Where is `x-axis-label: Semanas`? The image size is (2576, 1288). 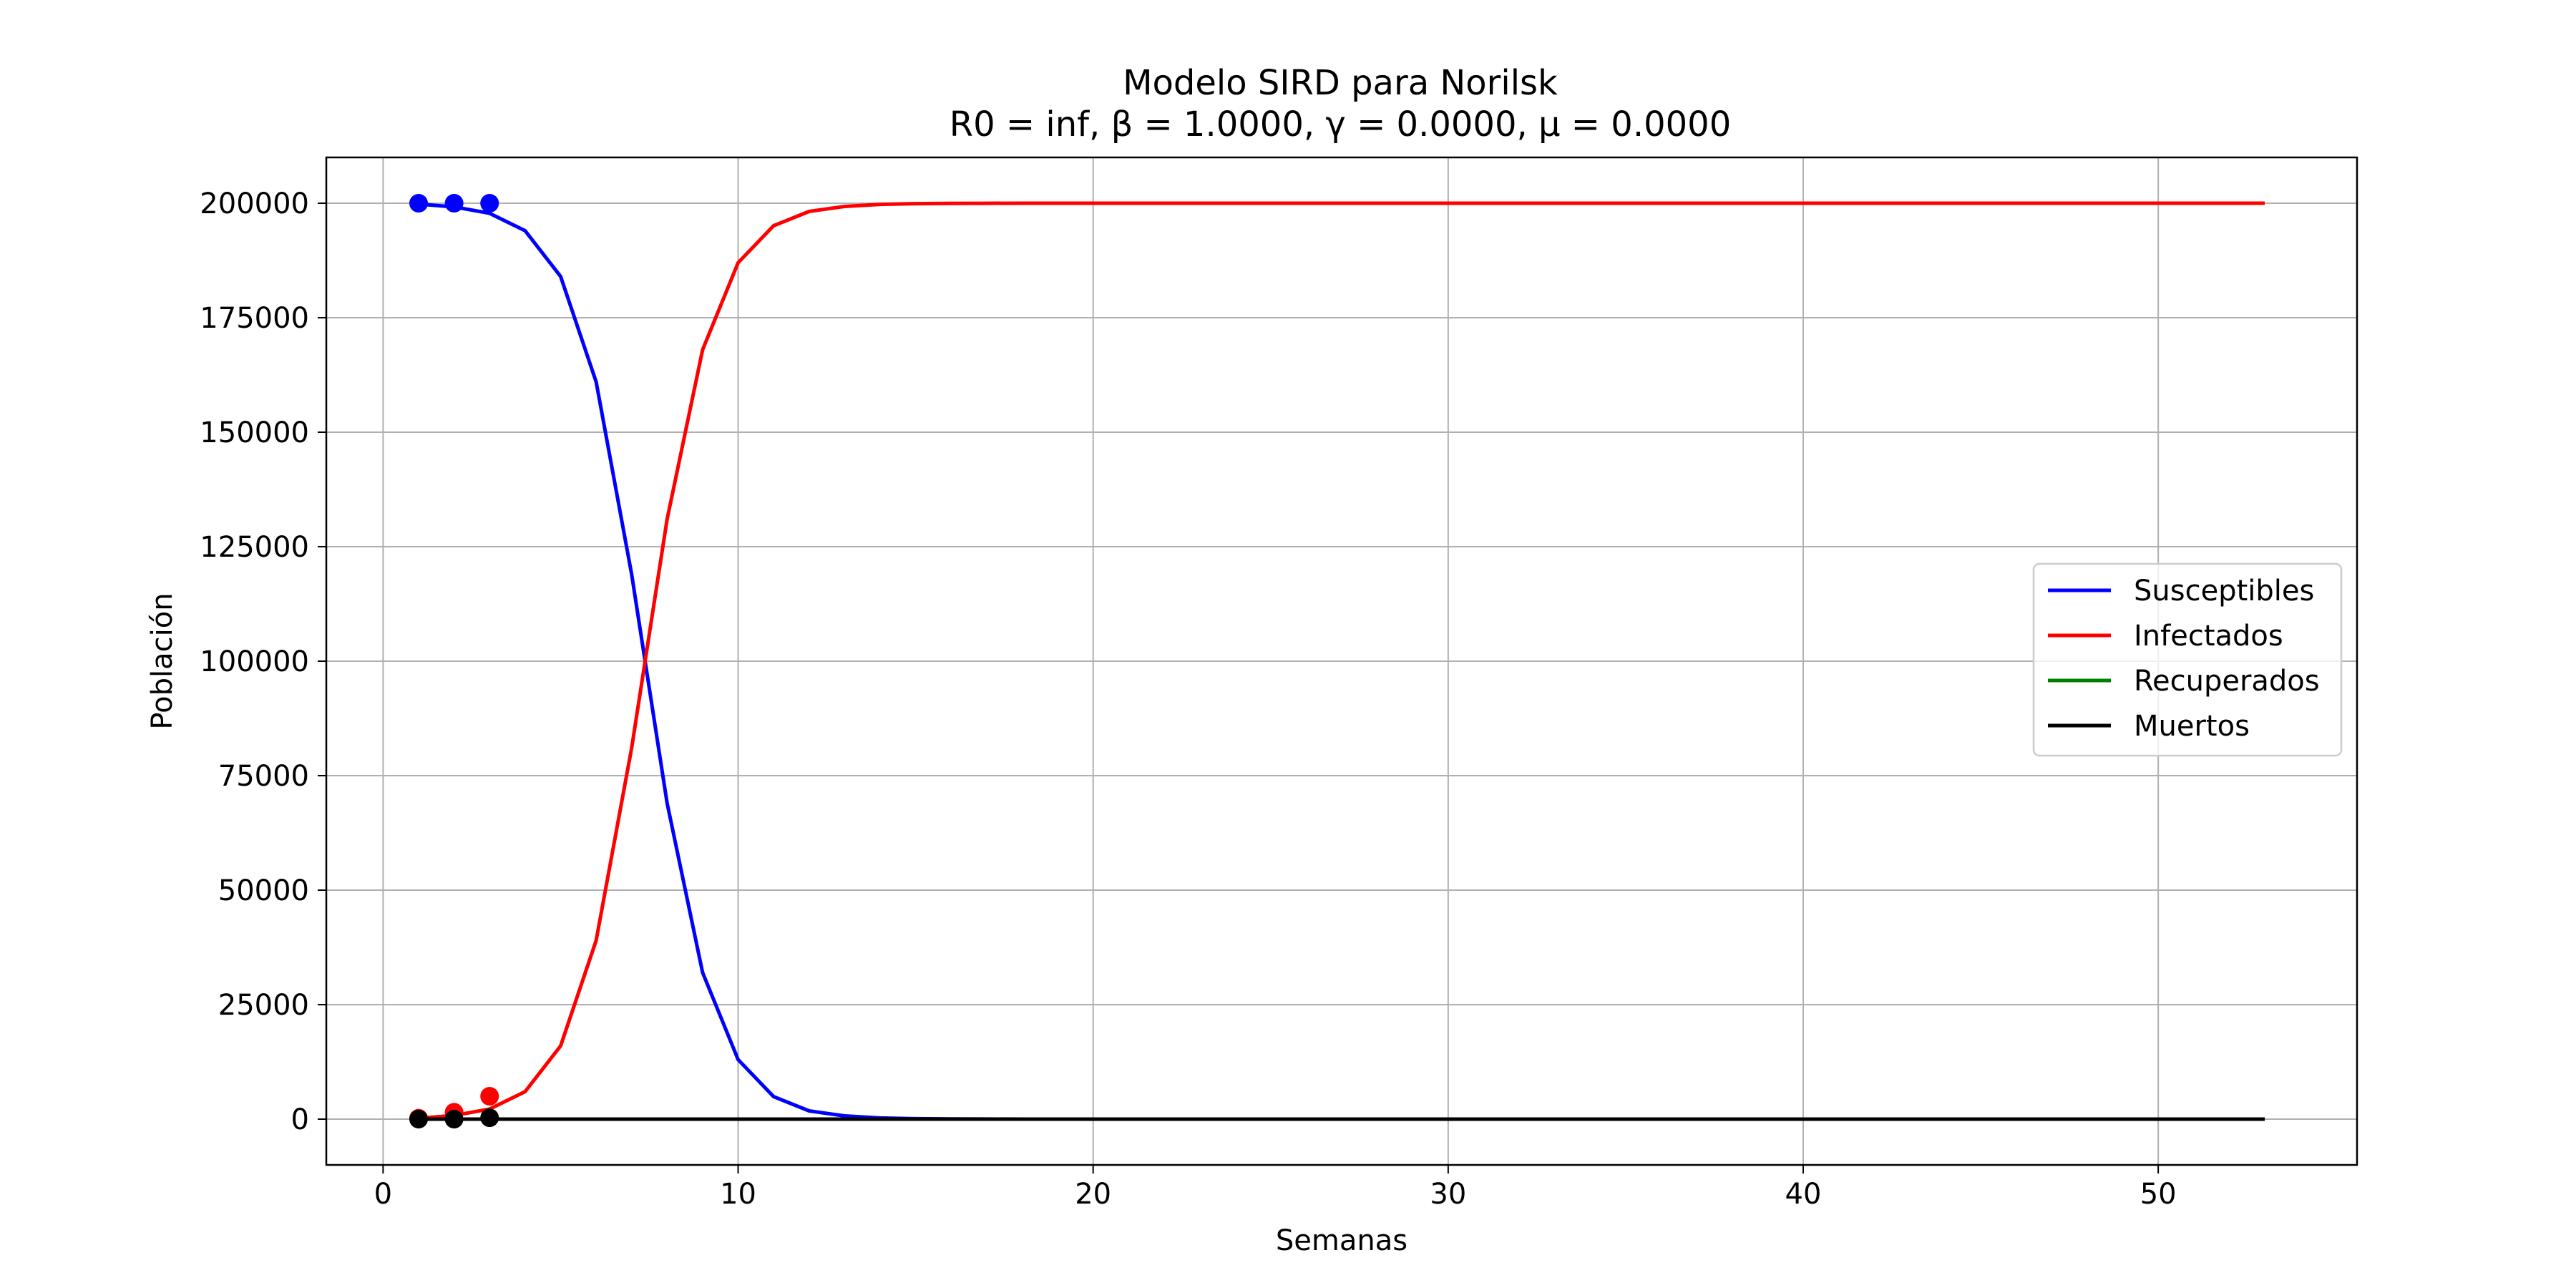 x-axis-label: Semanas is located at coordinates (1341, 1240).